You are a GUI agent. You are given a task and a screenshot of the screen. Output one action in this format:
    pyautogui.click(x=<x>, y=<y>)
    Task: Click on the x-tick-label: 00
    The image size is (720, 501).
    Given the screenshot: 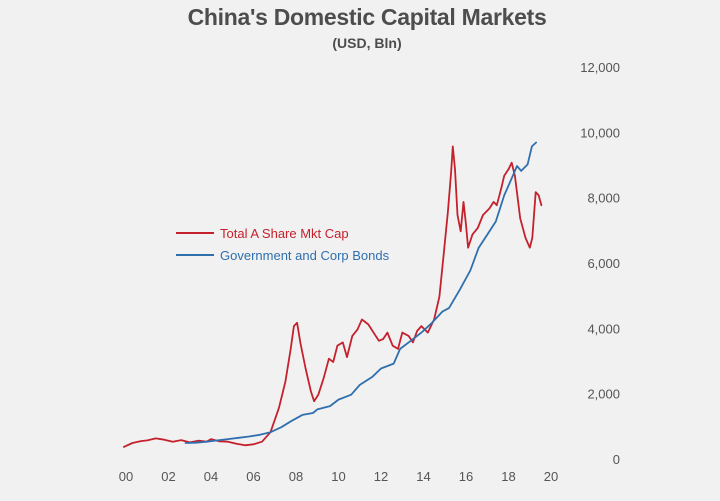 What is the action you would take?
    pyautogui.click(x=126, y=476)
    